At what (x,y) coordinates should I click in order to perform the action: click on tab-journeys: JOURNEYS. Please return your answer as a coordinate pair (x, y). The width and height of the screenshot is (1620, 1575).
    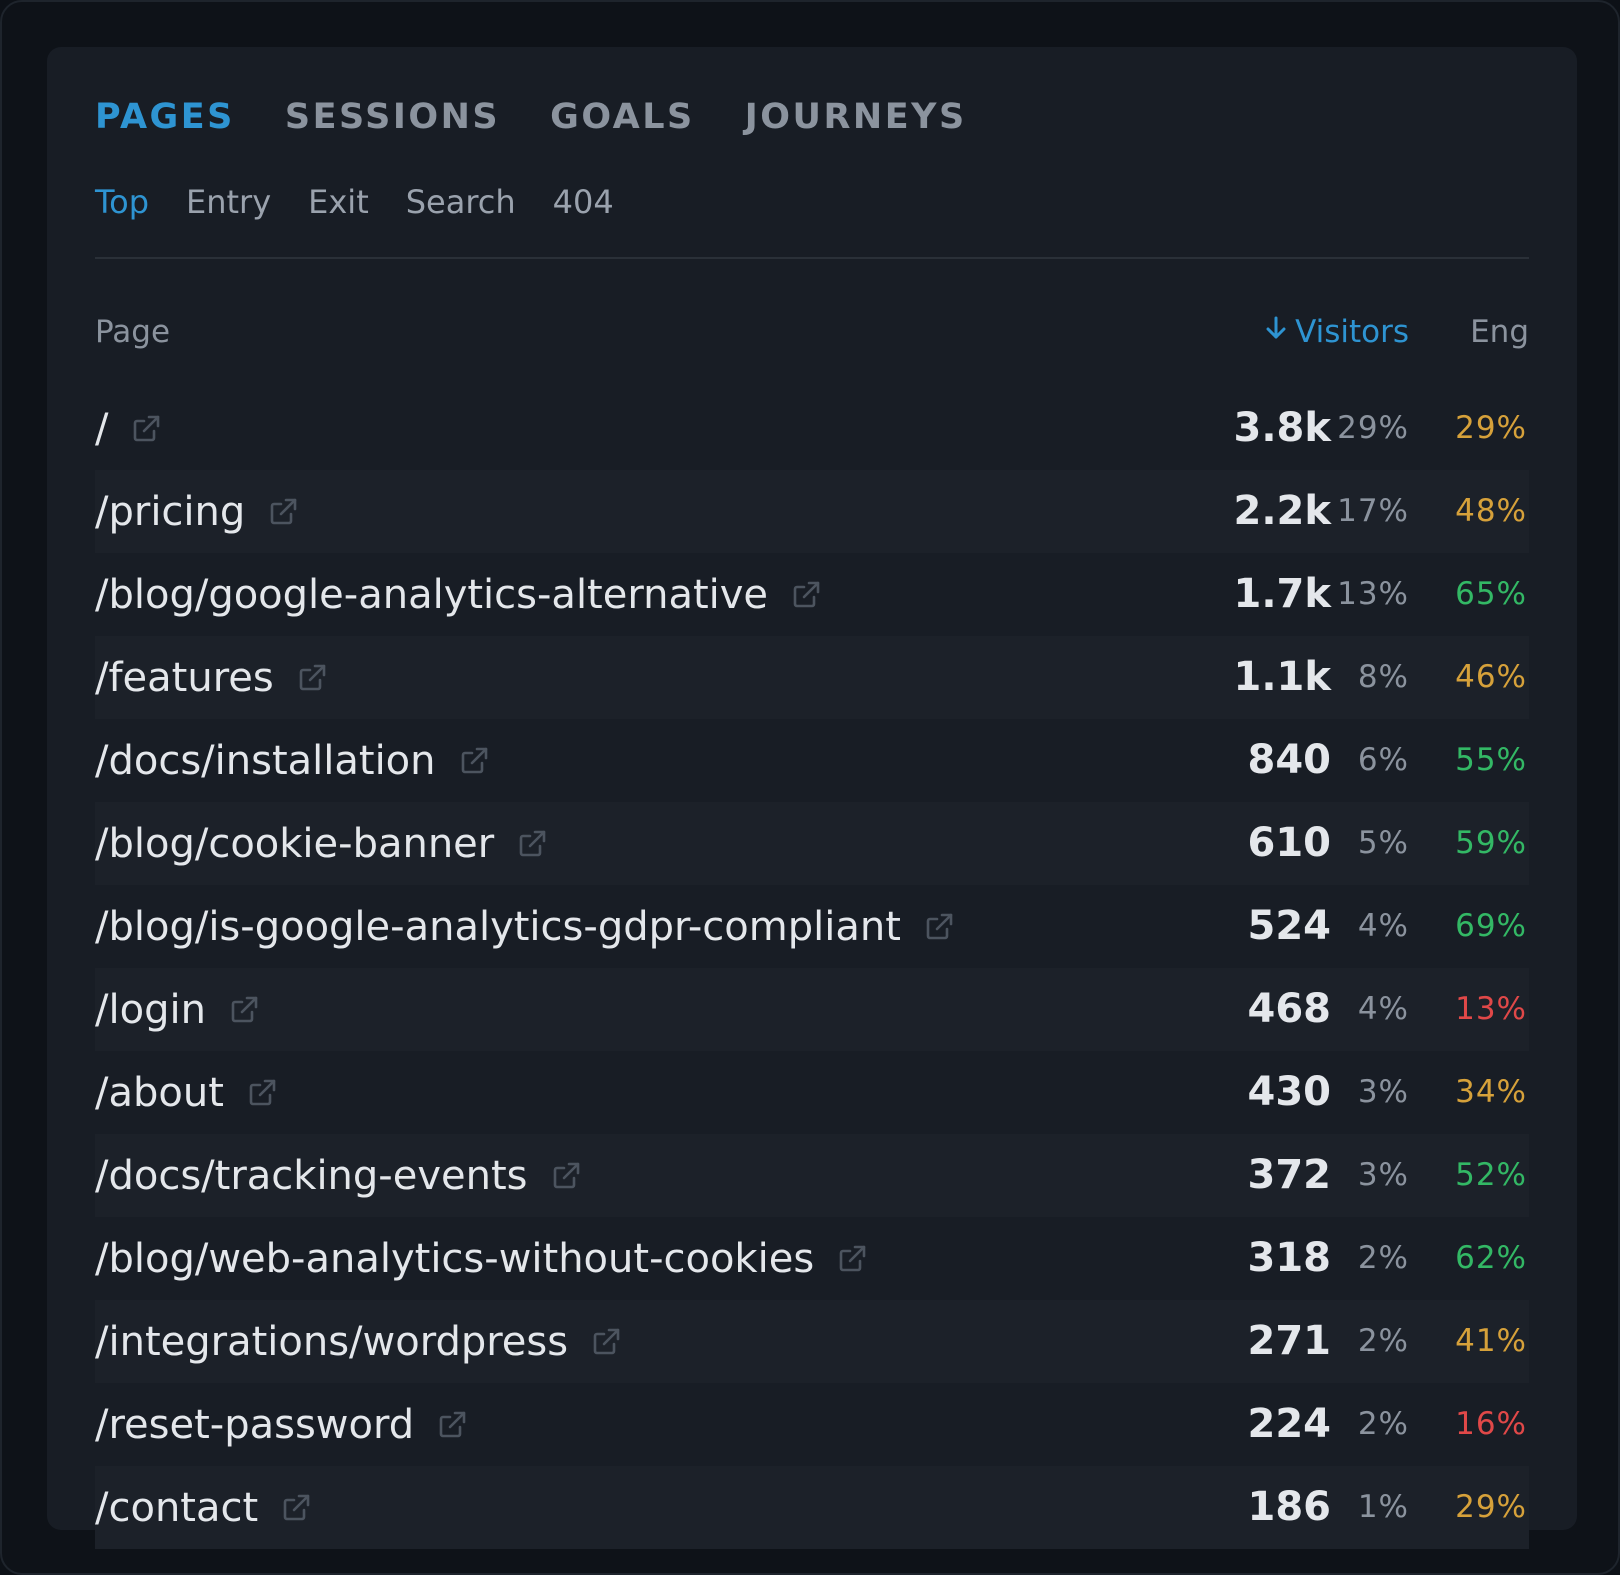
    Looking at the image, I should click on (855, 117).